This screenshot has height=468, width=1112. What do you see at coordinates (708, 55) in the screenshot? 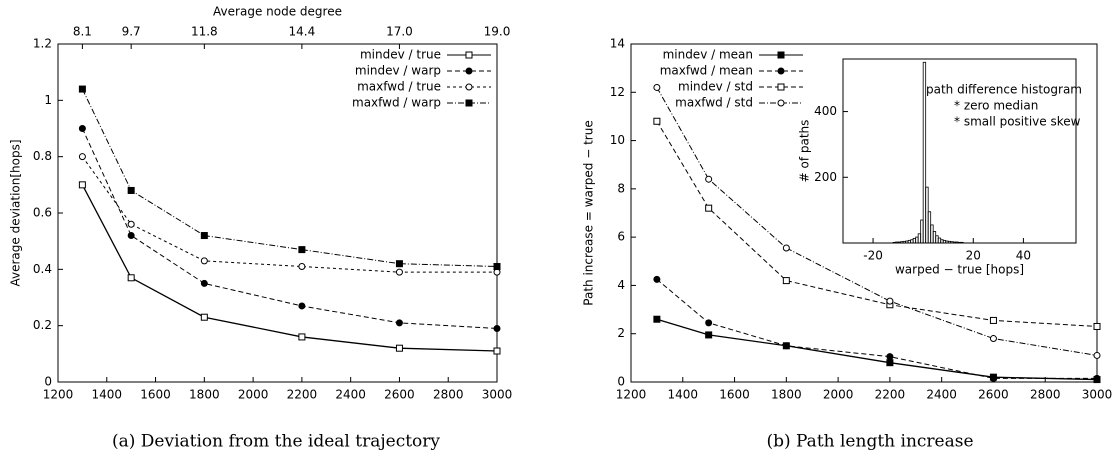
I see `legend-label: mindev / mean` at bounding box center [708, 55].